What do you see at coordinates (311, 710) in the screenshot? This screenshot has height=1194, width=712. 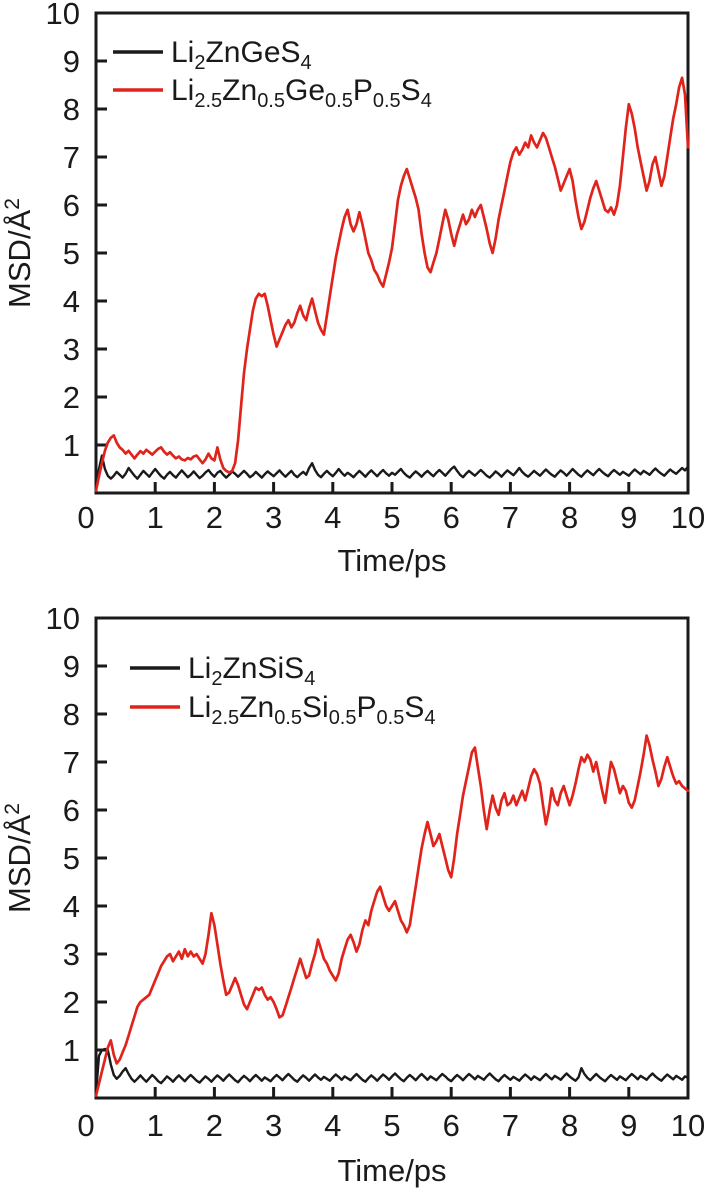 I see `legend-label-1: Li2.5Zn0.5Si0.5P0.5S4` at bounding box center [311, 710].